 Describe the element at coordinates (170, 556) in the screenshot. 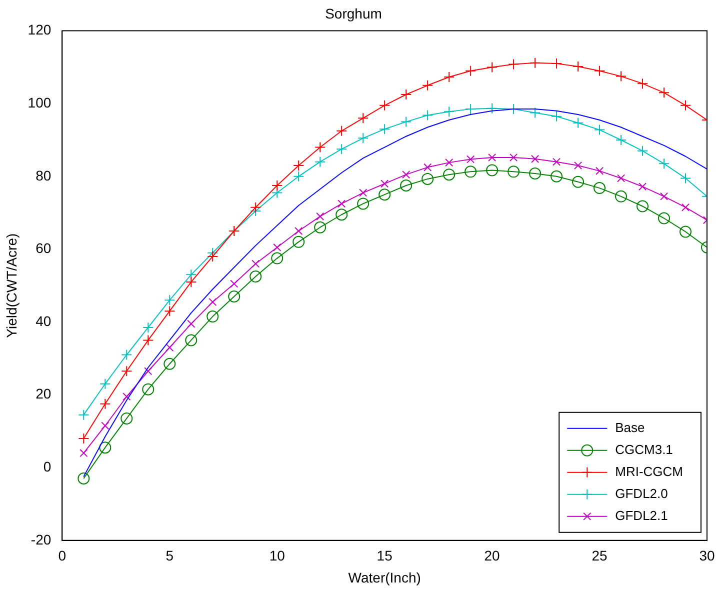

I see `x-tick-label: 5` at that location.